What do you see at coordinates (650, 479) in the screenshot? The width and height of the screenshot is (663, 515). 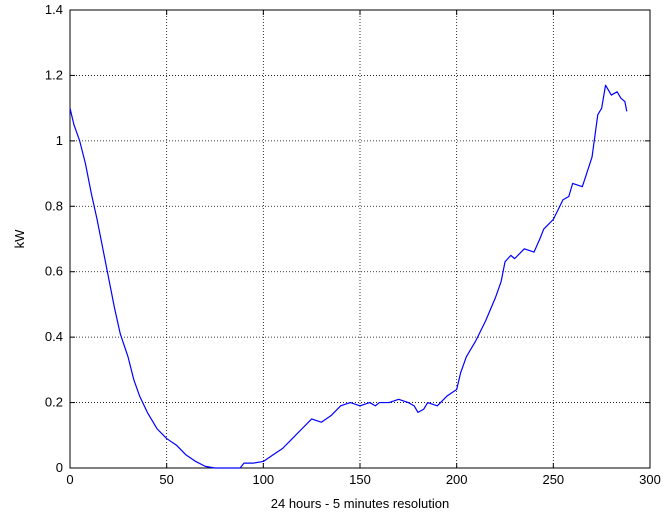 I see `x-tick-label: 300` at bounding box center [650, 479].